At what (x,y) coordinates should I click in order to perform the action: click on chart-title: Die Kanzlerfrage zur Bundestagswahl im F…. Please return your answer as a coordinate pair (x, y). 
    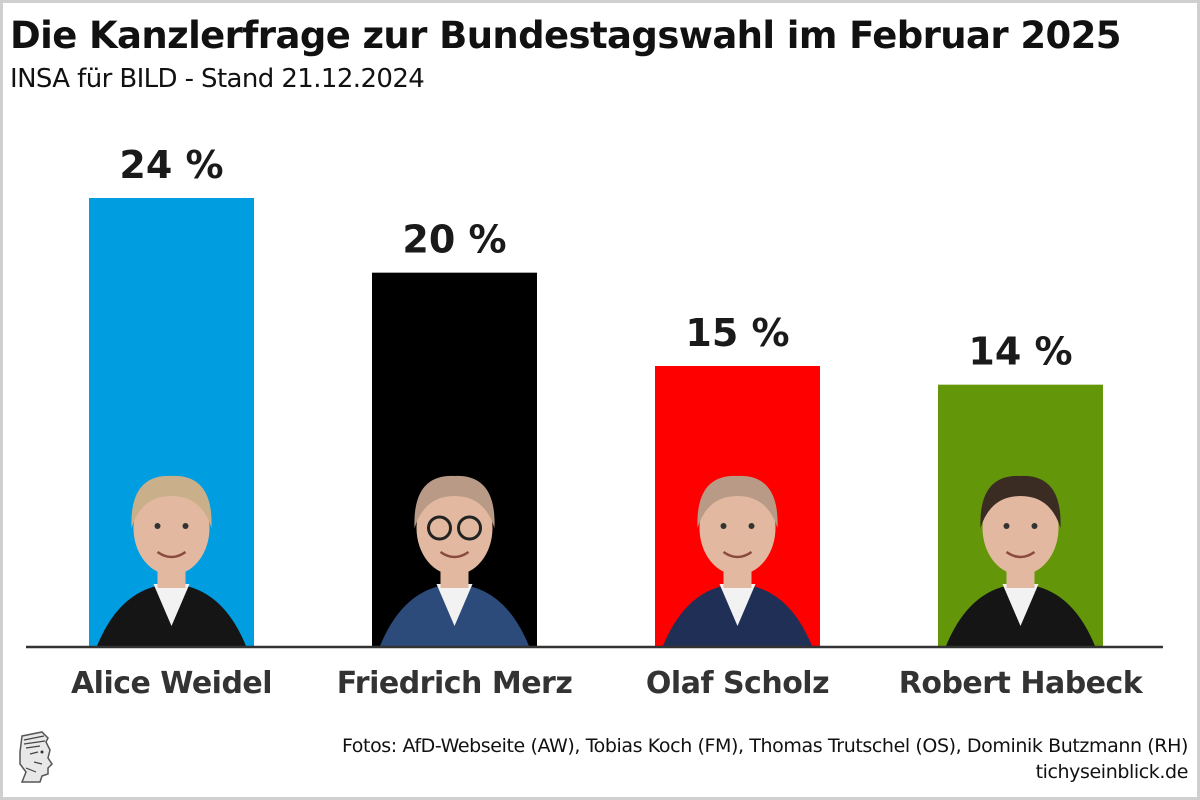
    Looking at the image, I should click on (566, 35).